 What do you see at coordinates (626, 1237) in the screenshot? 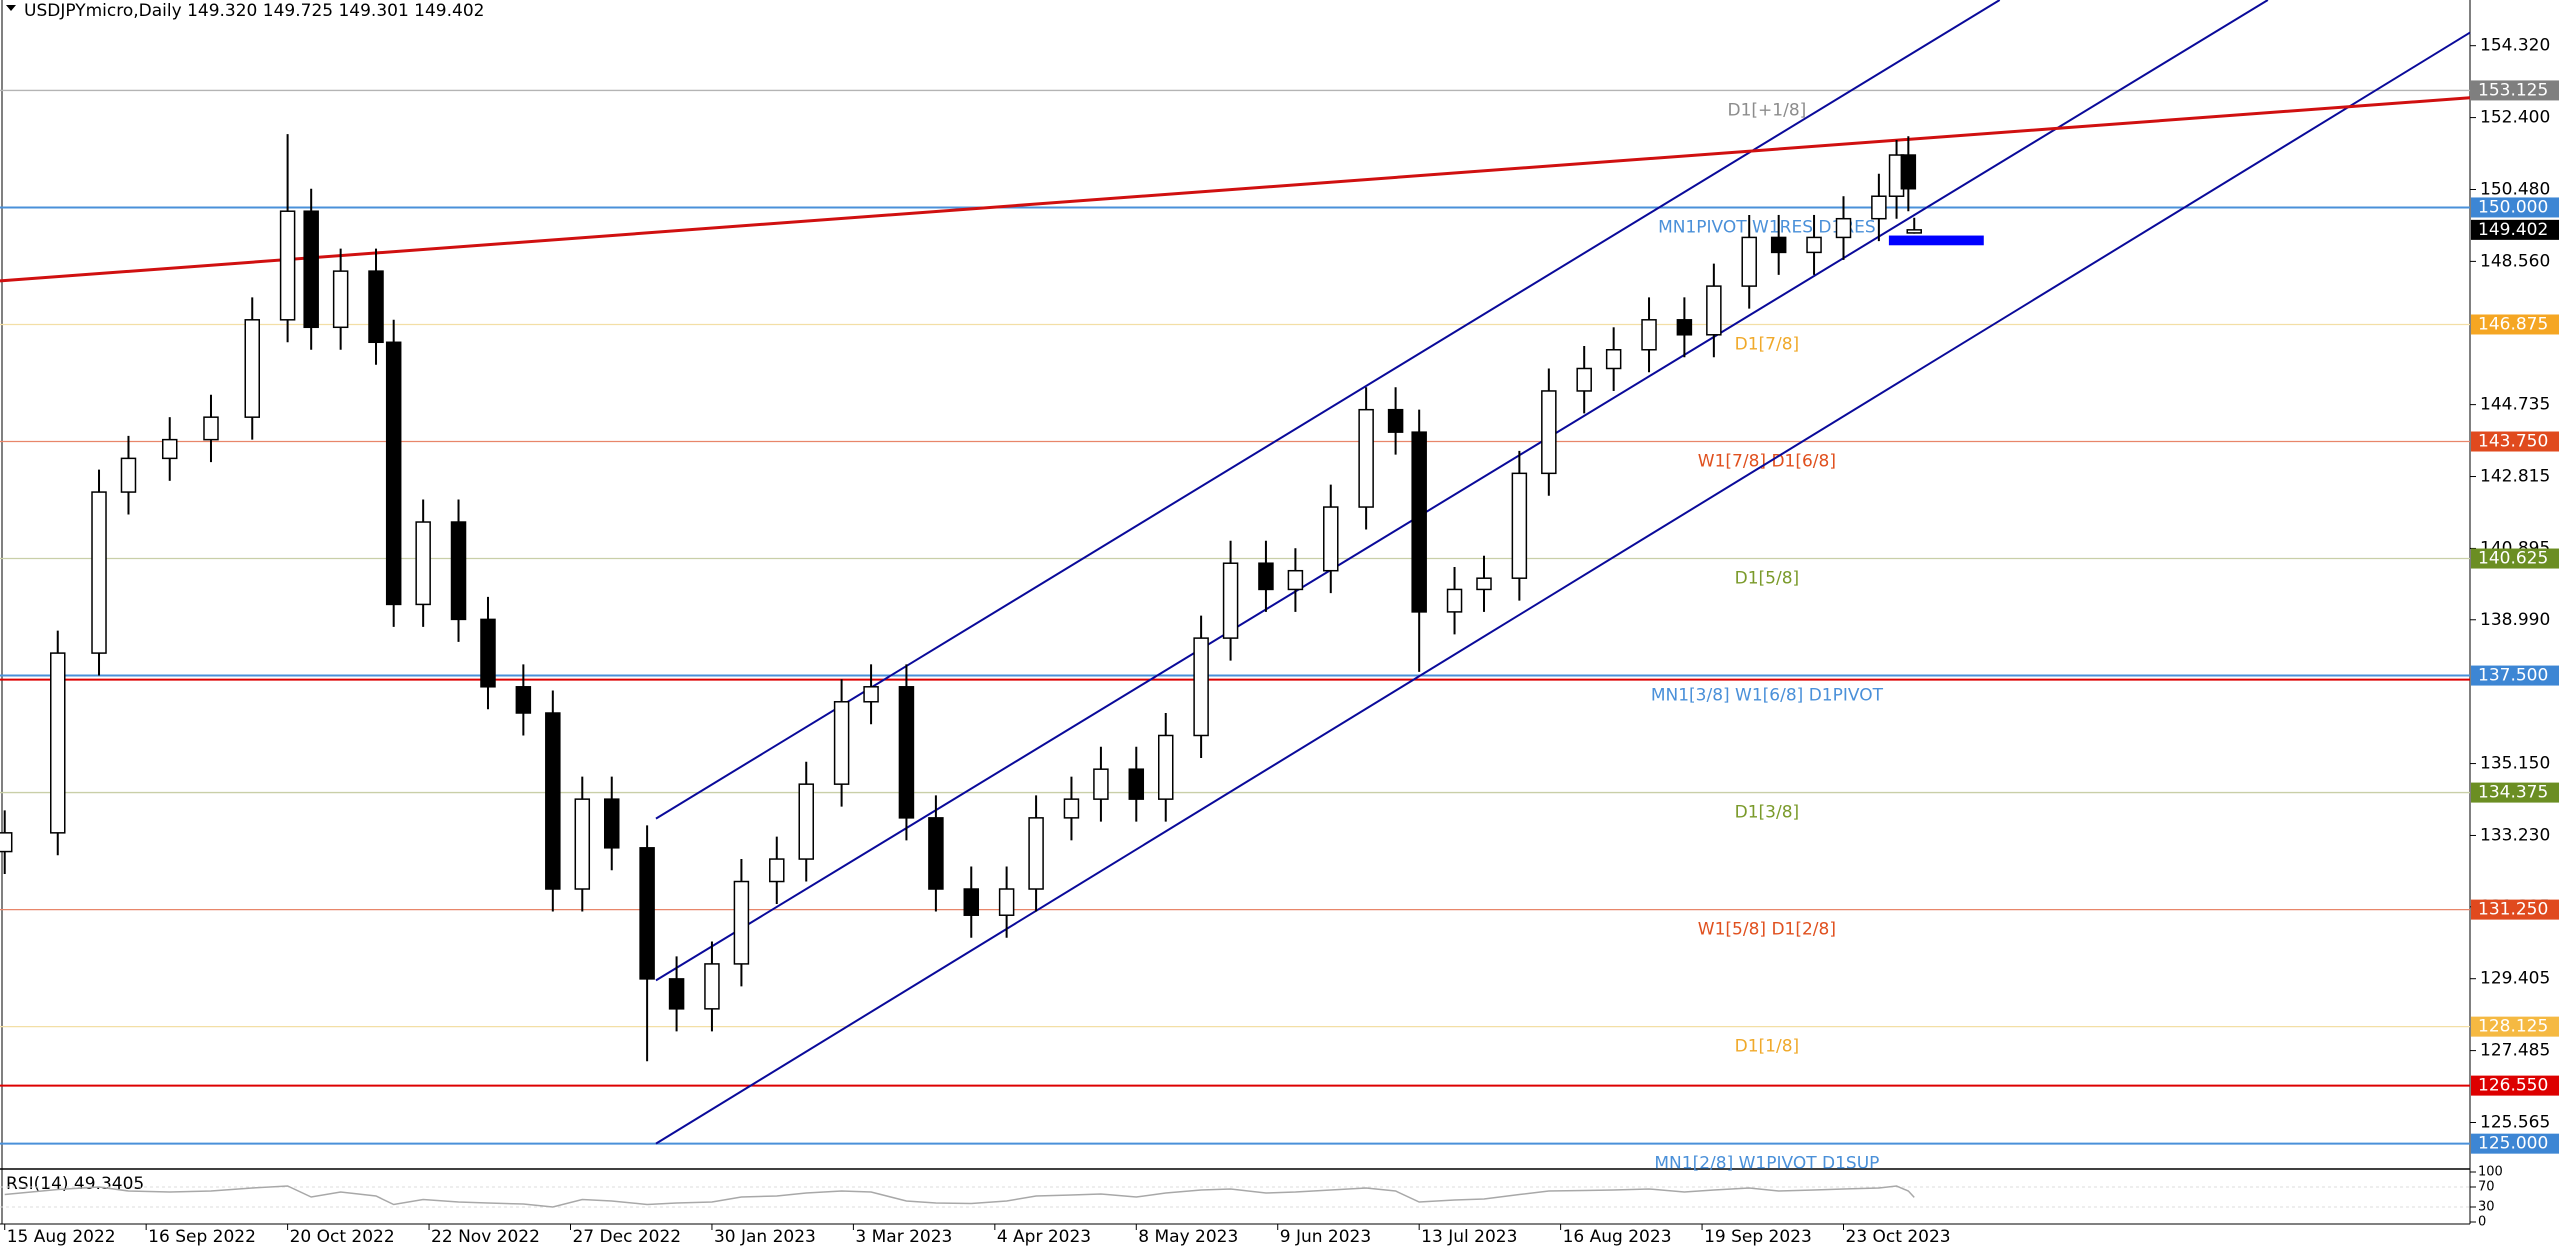
I see `x-tick-label: 27 Dec 2022` at bounding box center [626, 1237].